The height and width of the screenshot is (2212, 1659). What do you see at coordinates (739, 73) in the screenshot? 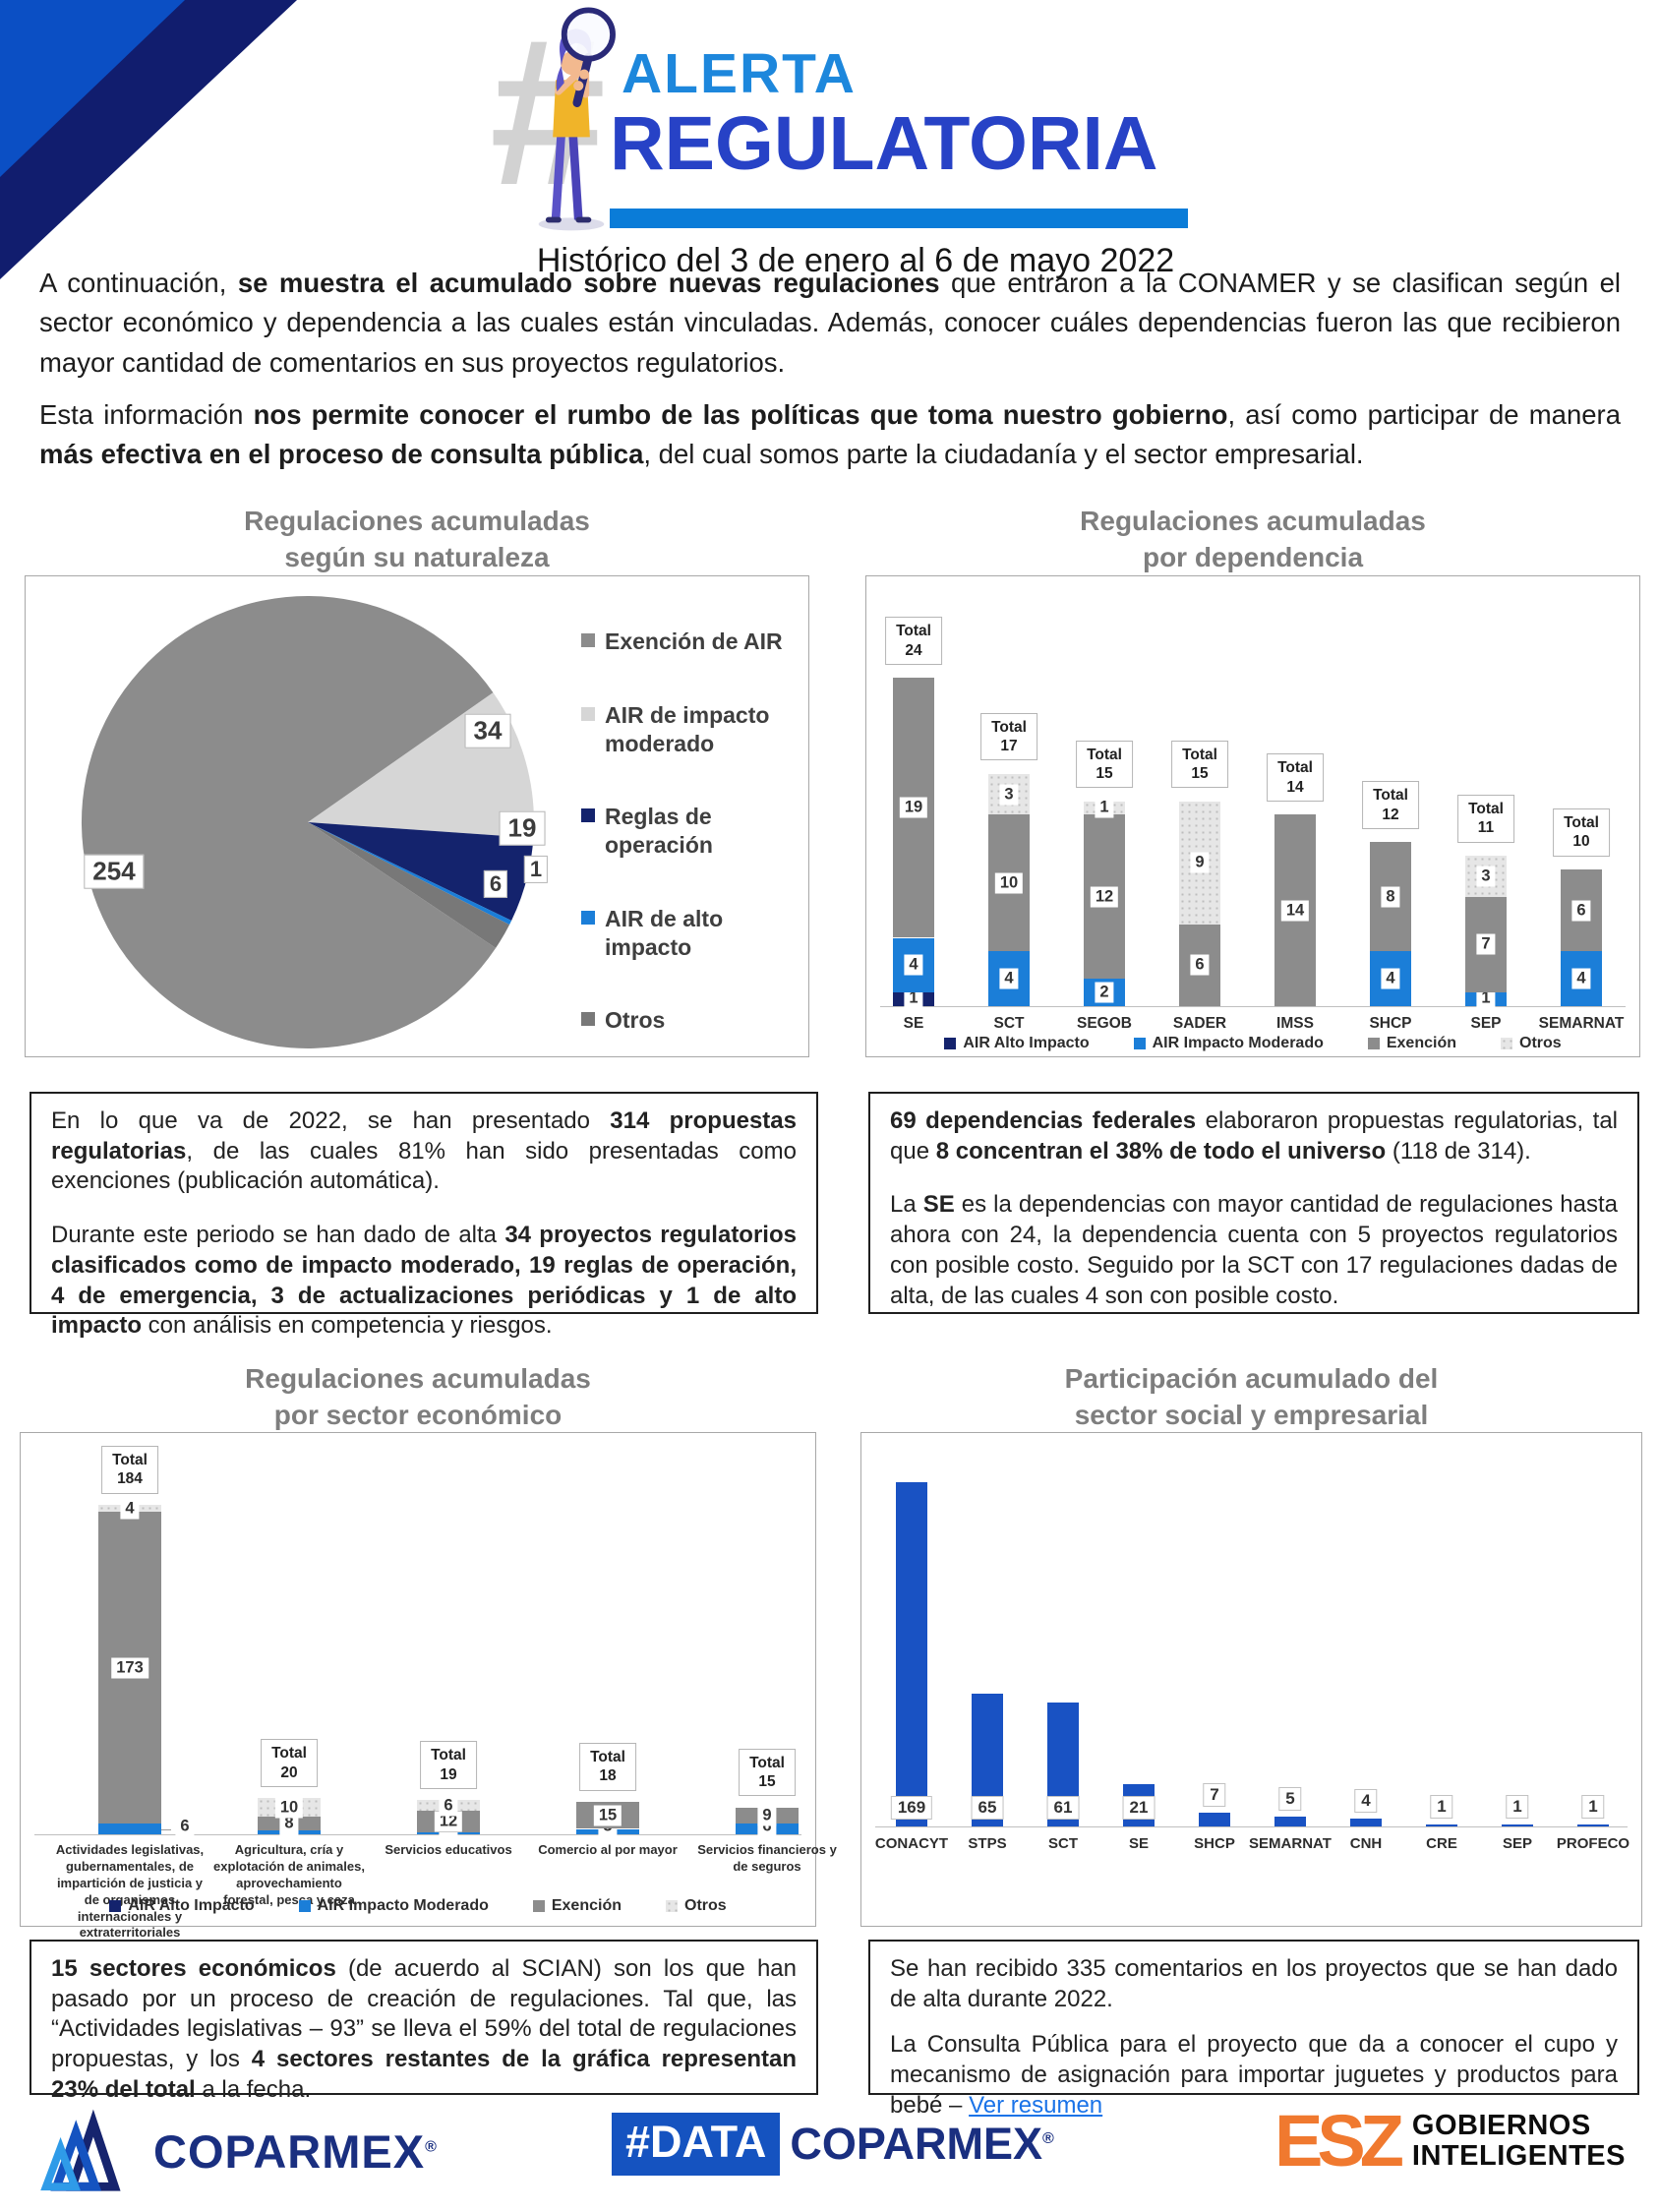
I see `logo-alerta: ALERTA` at bounding box center [739, 73].